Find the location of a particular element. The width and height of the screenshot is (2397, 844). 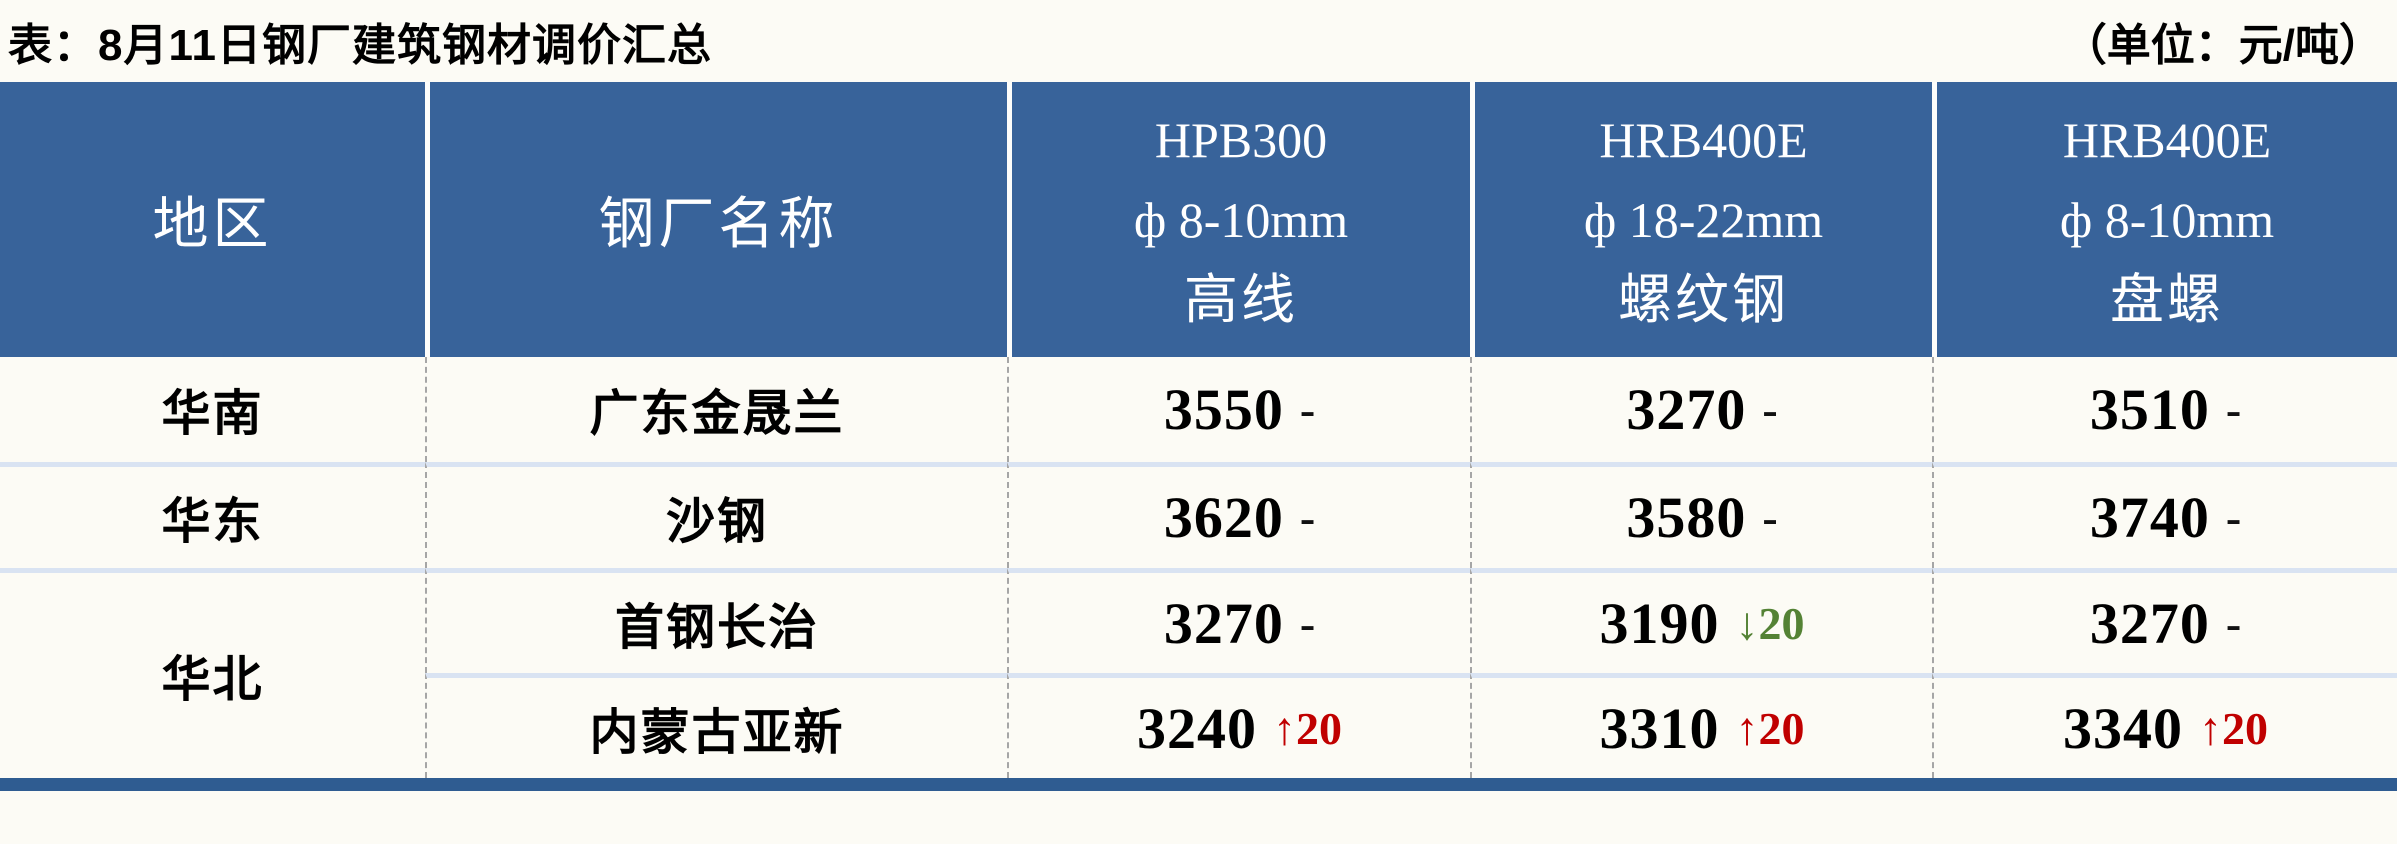

product-spec: ф 18-22mm is located at coordinates (1703, 219).